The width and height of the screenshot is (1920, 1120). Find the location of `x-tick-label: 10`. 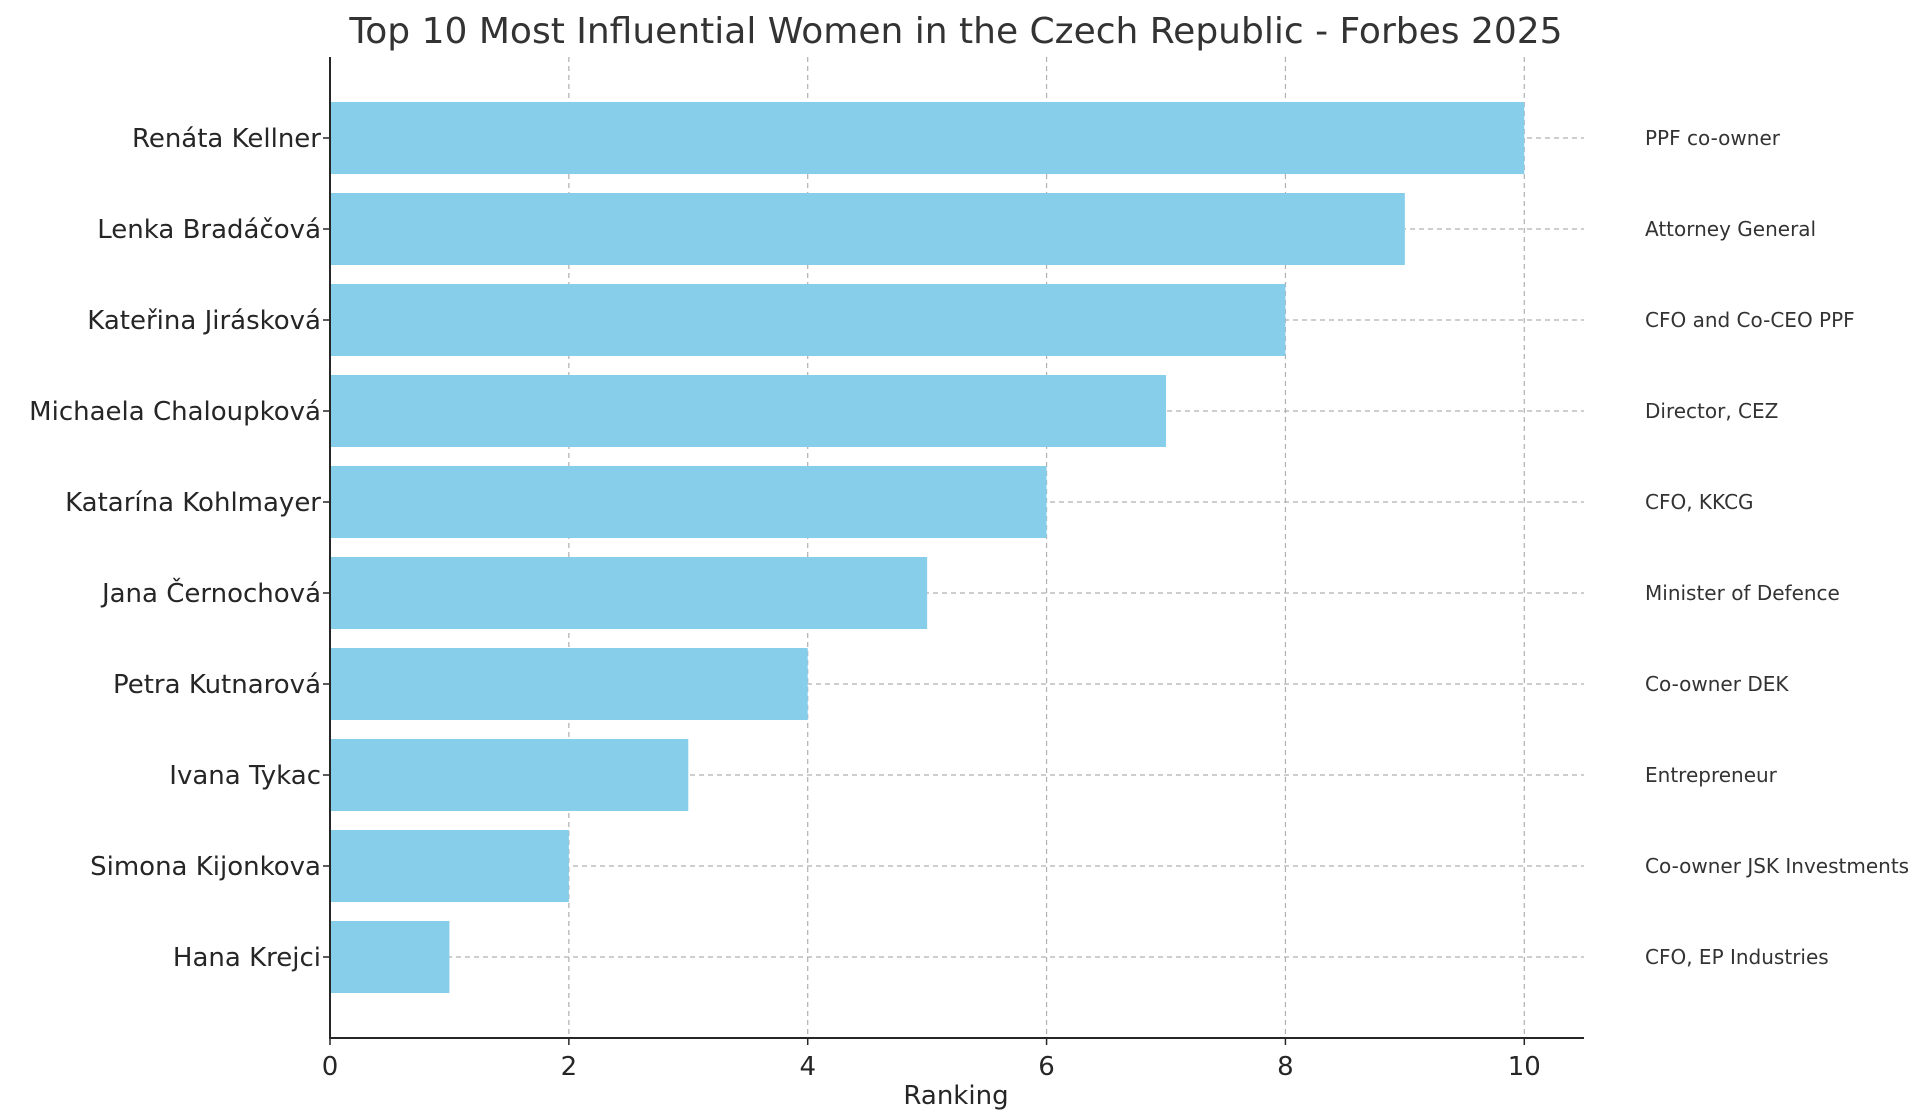

x-tick-label: 10 is located at coordinates (1524, 1067).